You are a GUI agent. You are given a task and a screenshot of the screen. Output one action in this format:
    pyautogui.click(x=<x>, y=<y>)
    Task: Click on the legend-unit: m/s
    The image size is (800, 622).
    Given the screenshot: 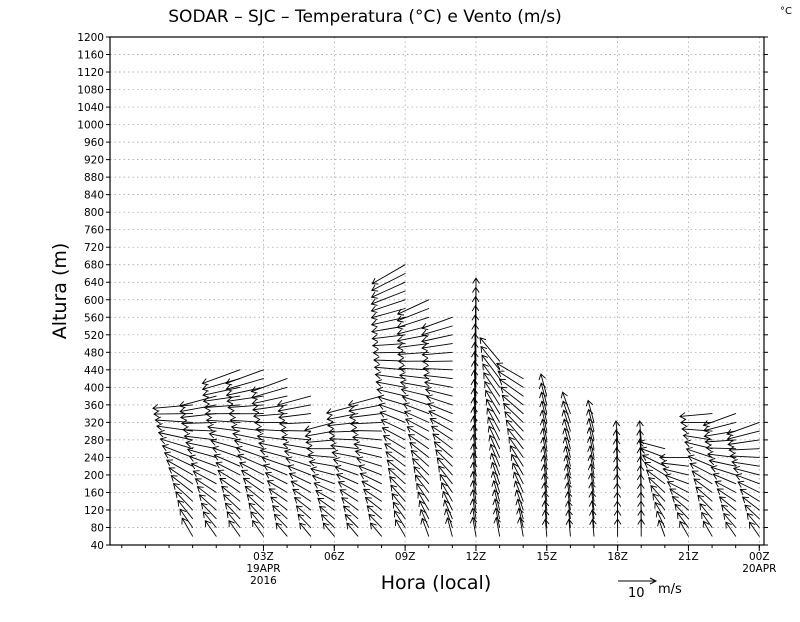 What is the action you would take?
    pyautogui.click(x=670, y=589)
    